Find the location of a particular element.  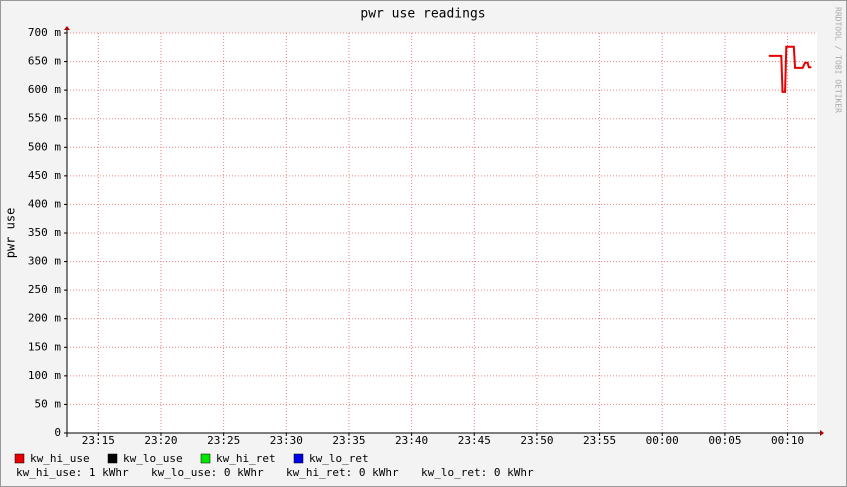

x-tick-label: 00:10 is located at coordinates (787, 440).